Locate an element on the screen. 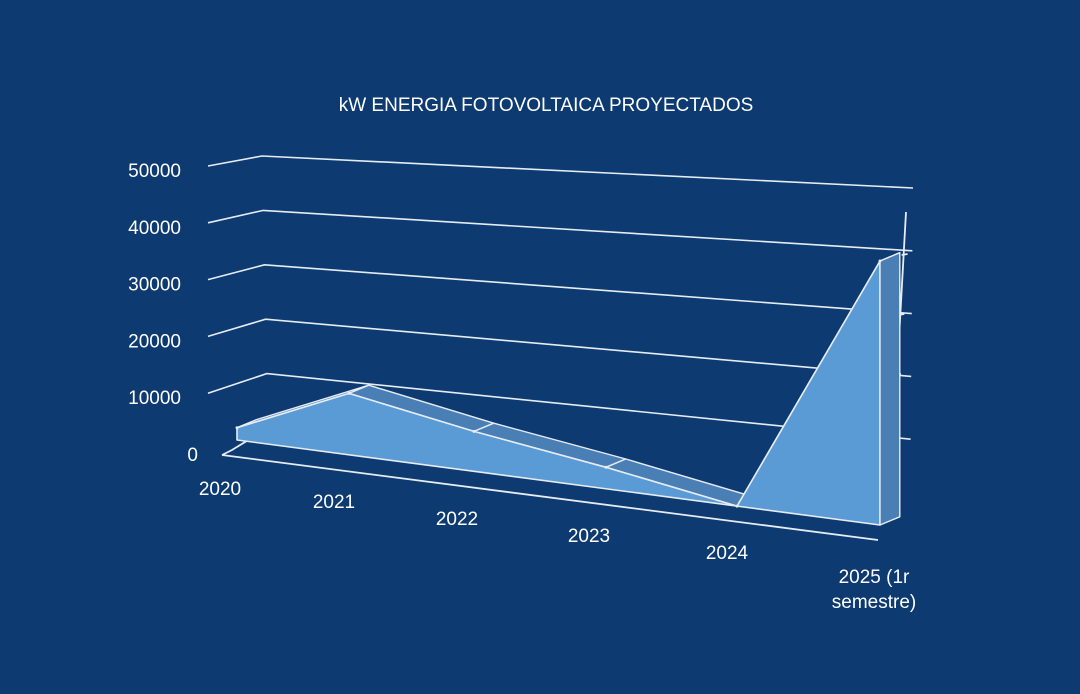 This screenshot has width=1080, height=694. x-tick-label-line: 2020 is located at coordinates (220, 489).